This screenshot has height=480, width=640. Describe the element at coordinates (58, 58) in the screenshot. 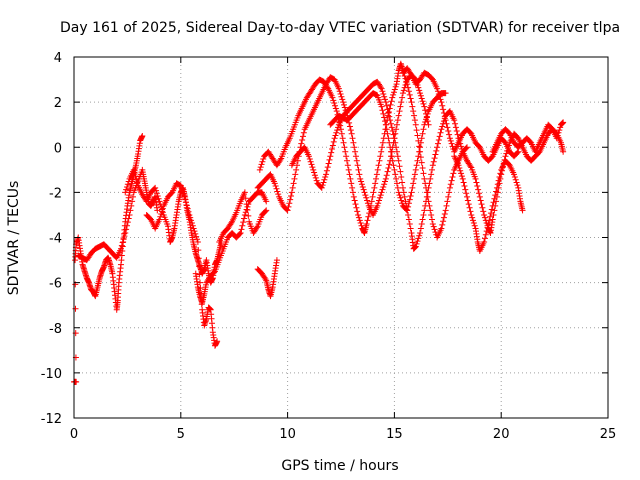

I see `y-tick-label: 4` at that location.